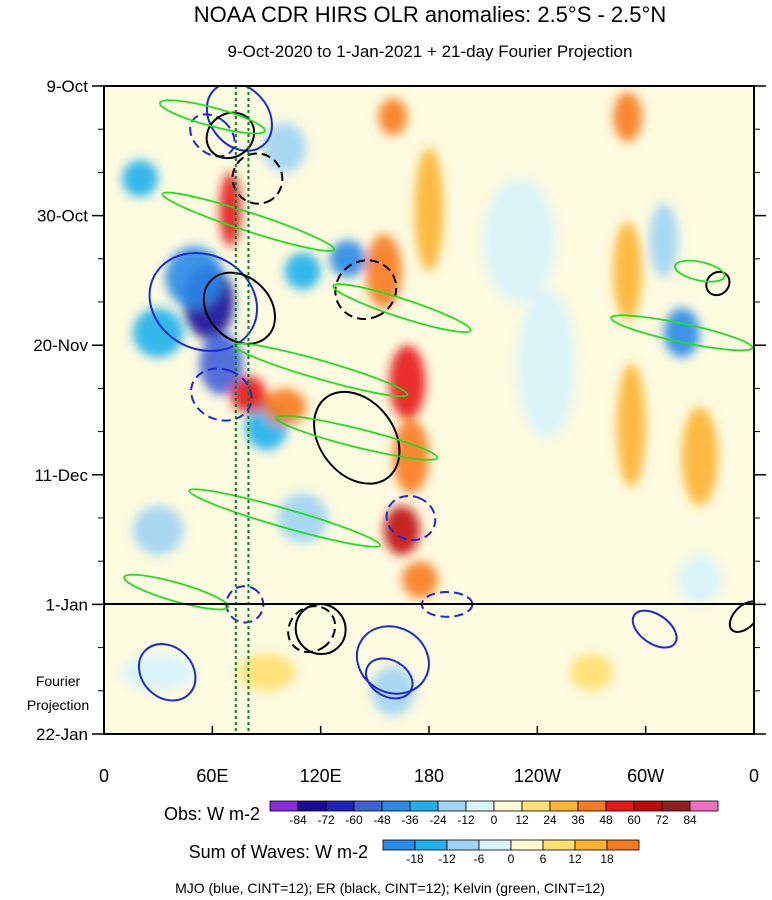  Describe the element at coordinates (212, 814) in the screenshot. I see `obs-colorbar-title: Obs: W m-2` at that location.